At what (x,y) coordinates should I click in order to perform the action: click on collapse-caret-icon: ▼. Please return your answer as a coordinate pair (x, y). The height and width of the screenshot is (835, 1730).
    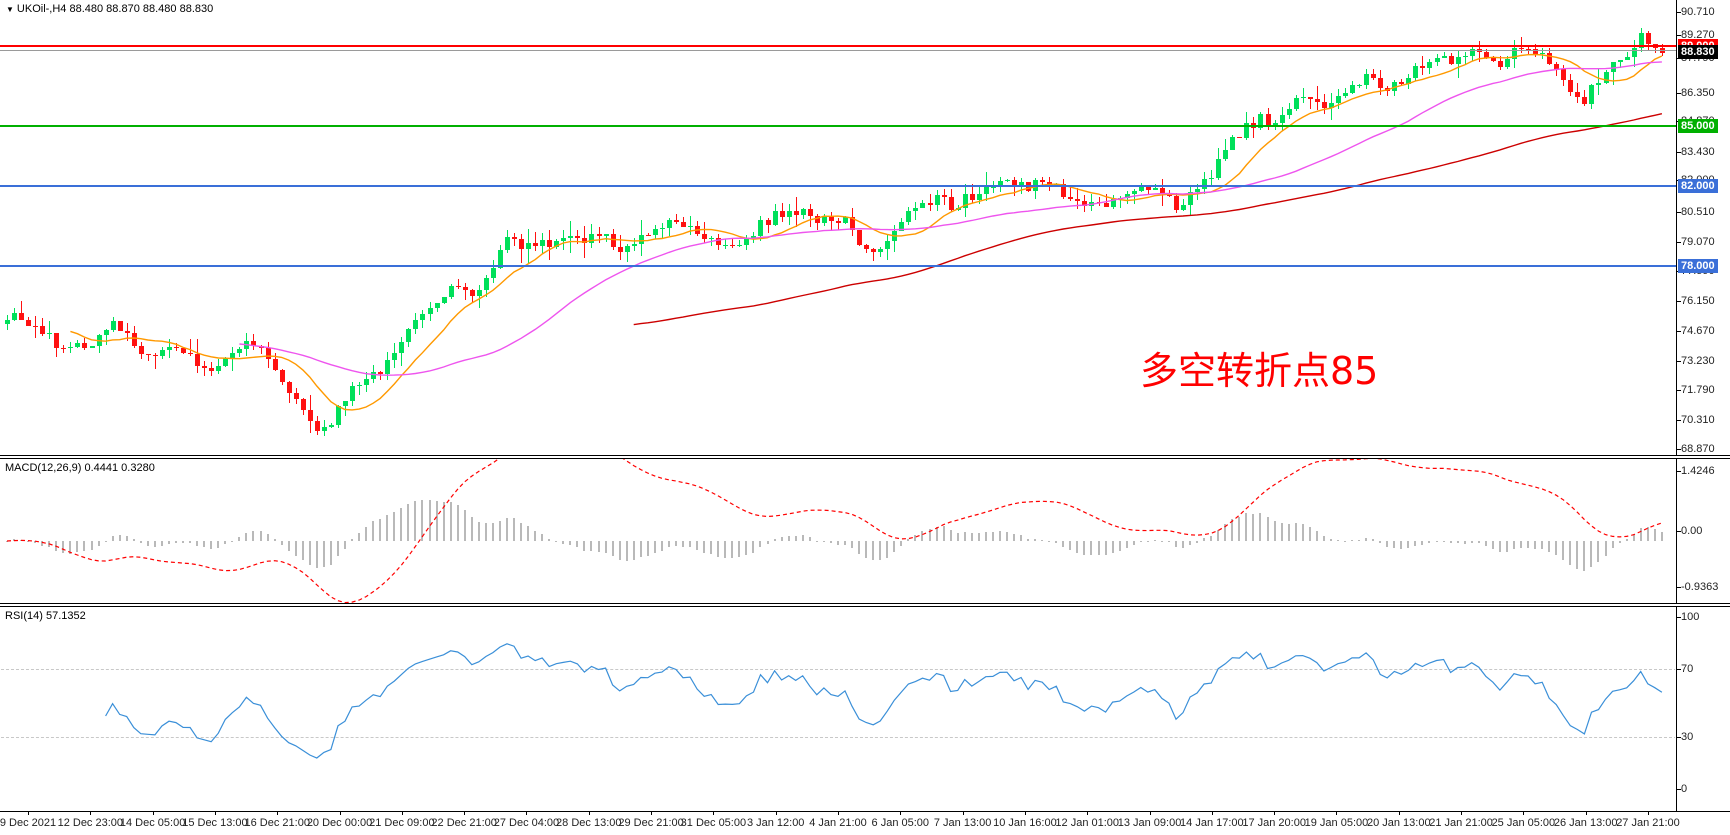
    Looking at the image, I should click on (10, 9).